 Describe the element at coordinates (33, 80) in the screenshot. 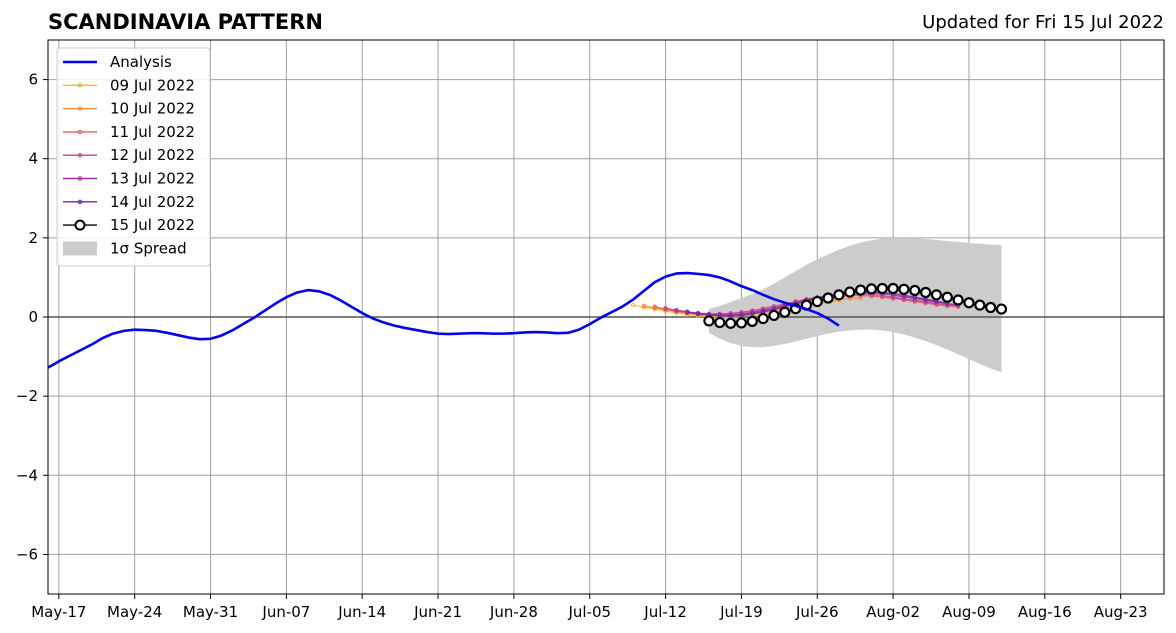

I see `y-tick-label: 6` at that location.